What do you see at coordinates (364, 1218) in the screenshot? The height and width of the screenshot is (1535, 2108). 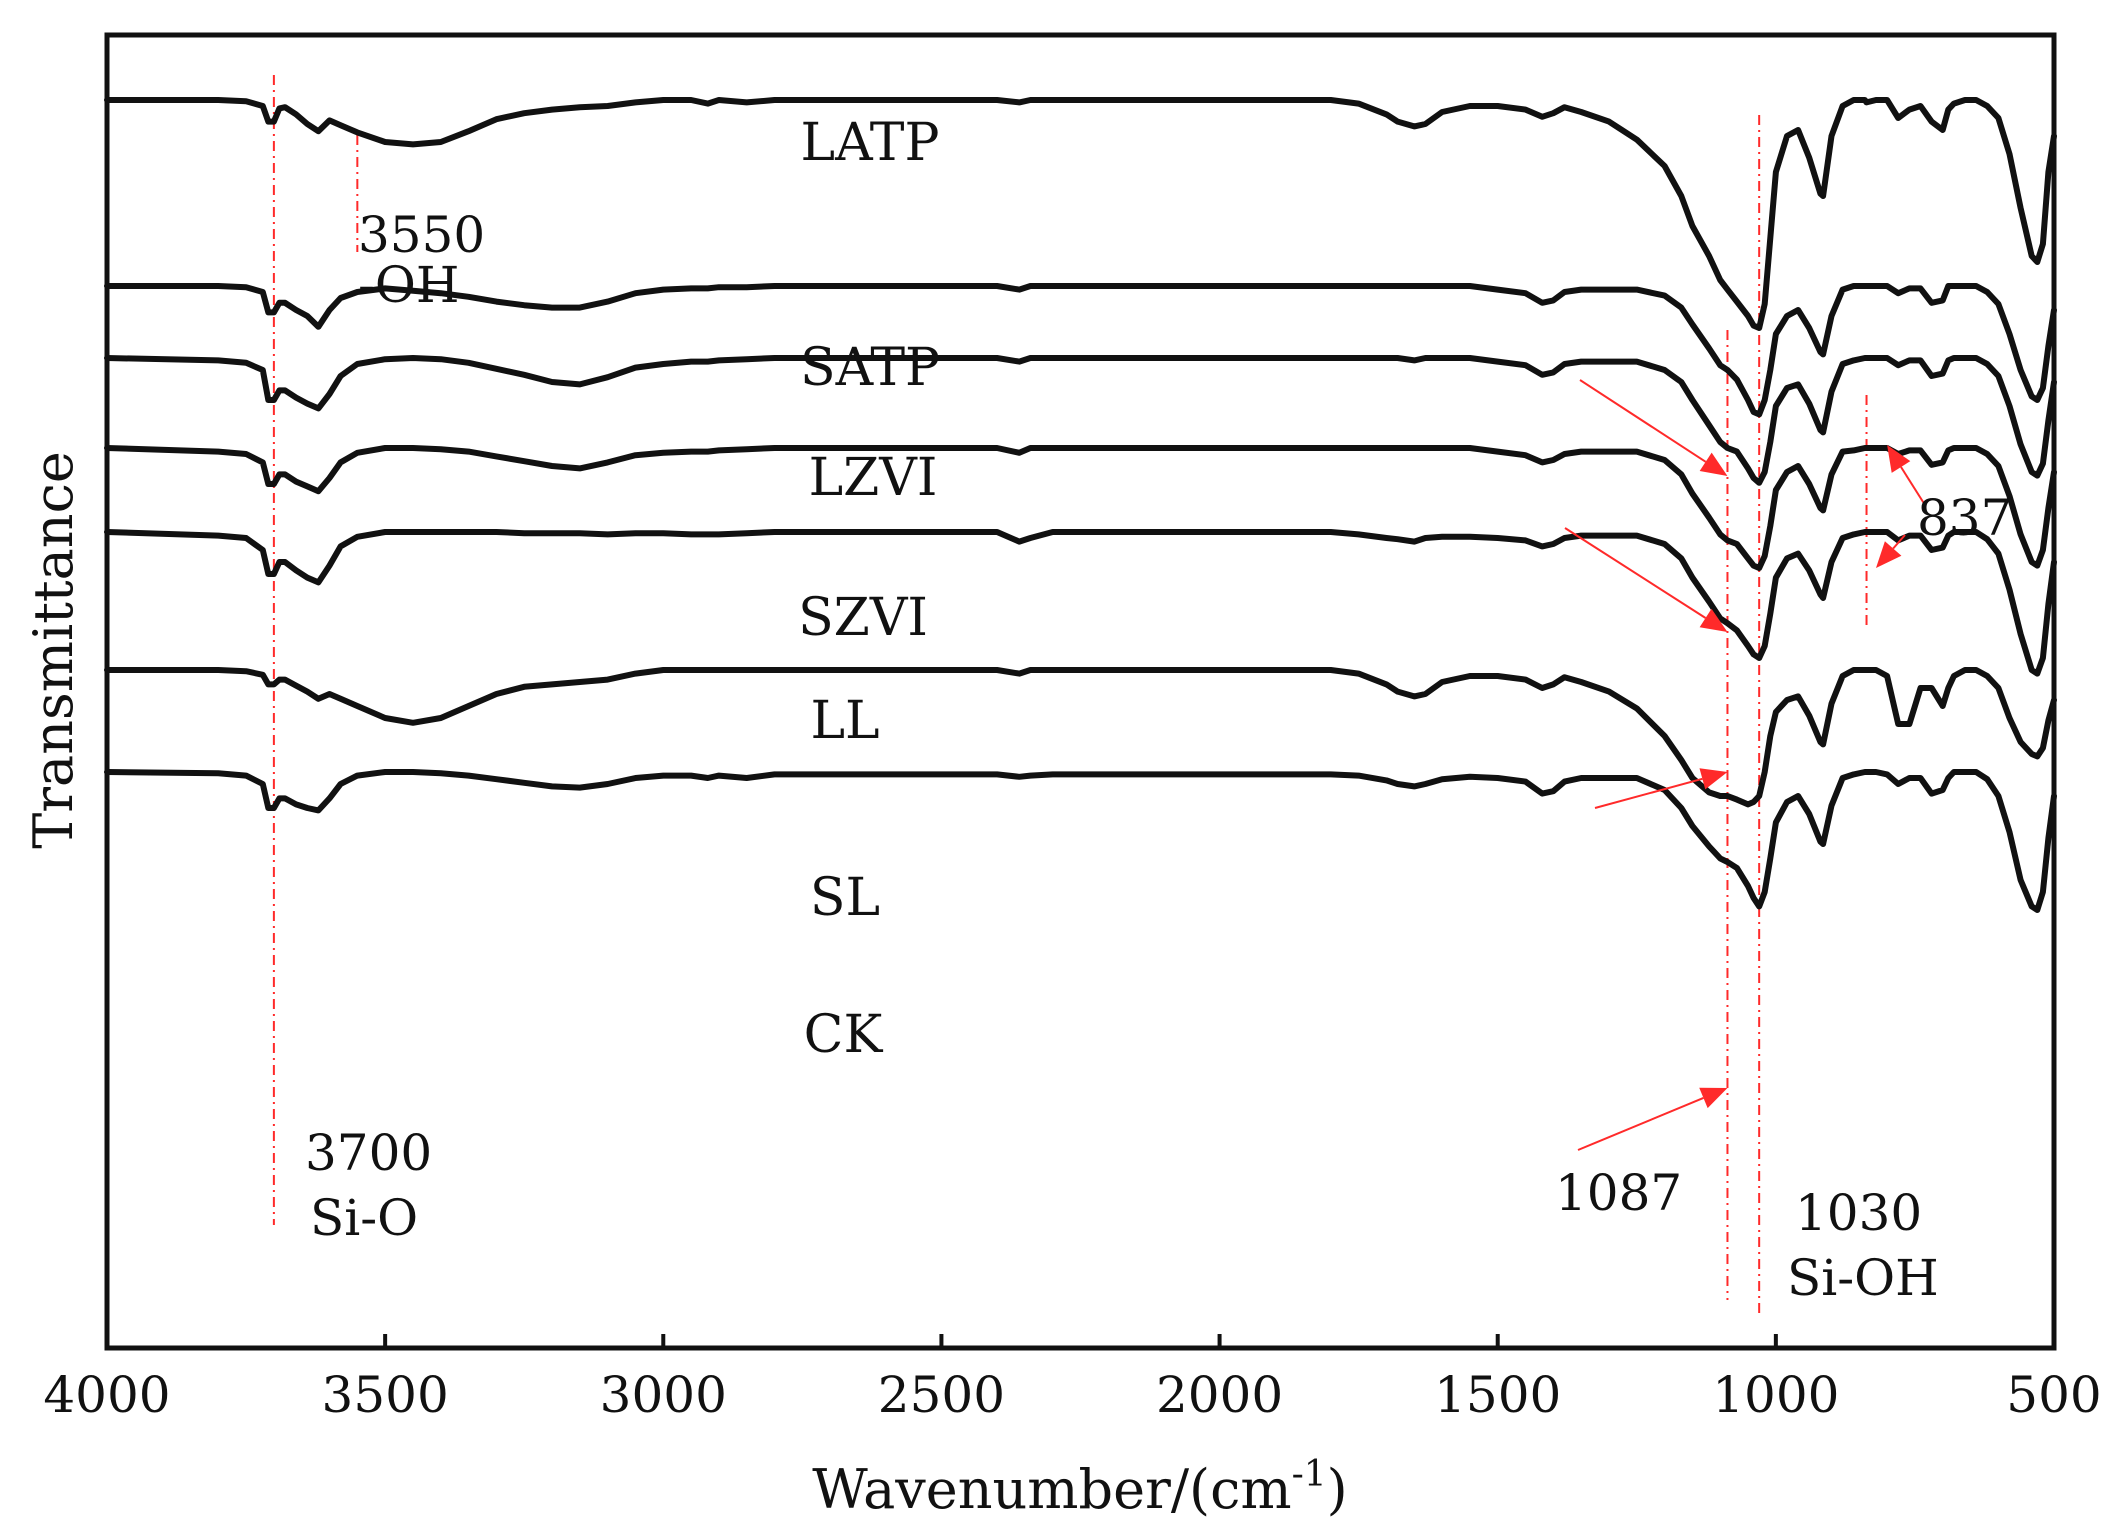 I see `annotation-si-o: Si-O` at bounding box center [364, 1218].